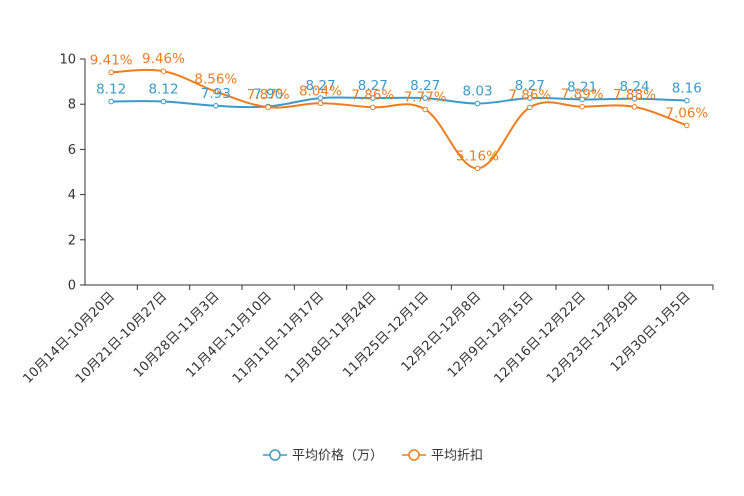 The height and width of the screenshot is (496, 744). What do you see at coordinates (278, 337) in the screenshot?
I see `x-tick-label: 11月11日-11月17日` at bounding box center [278, 337].